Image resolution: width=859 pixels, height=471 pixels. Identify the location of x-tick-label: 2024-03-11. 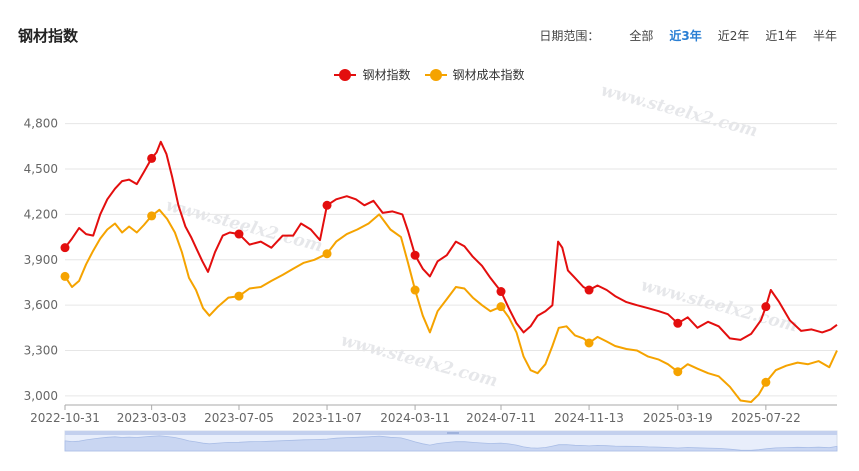
(415, 418).